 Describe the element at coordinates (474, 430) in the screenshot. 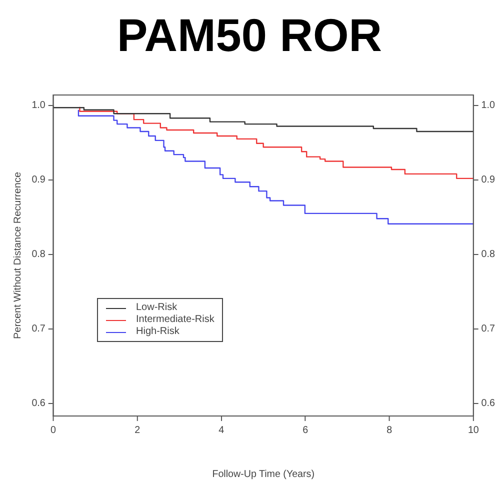

I see `x-tick-label: 10` at that location.